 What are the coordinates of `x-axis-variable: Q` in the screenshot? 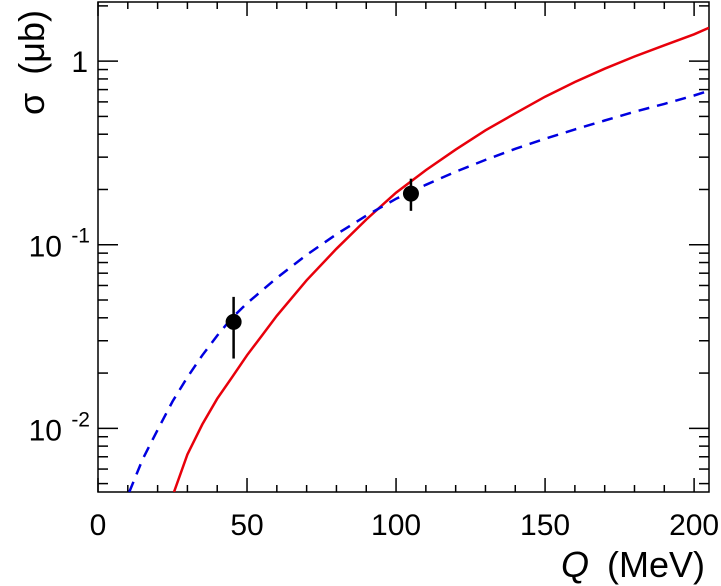 It's located at (575, 564).